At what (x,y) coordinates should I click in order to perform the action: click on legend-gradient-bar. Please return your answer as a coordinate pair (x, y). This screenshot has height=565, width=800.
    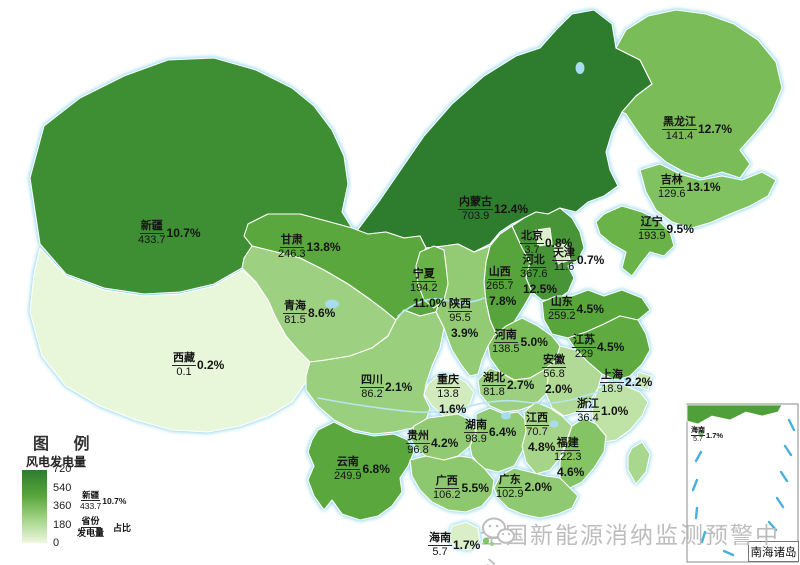
    Looking at the image, I should click on (34, 506).